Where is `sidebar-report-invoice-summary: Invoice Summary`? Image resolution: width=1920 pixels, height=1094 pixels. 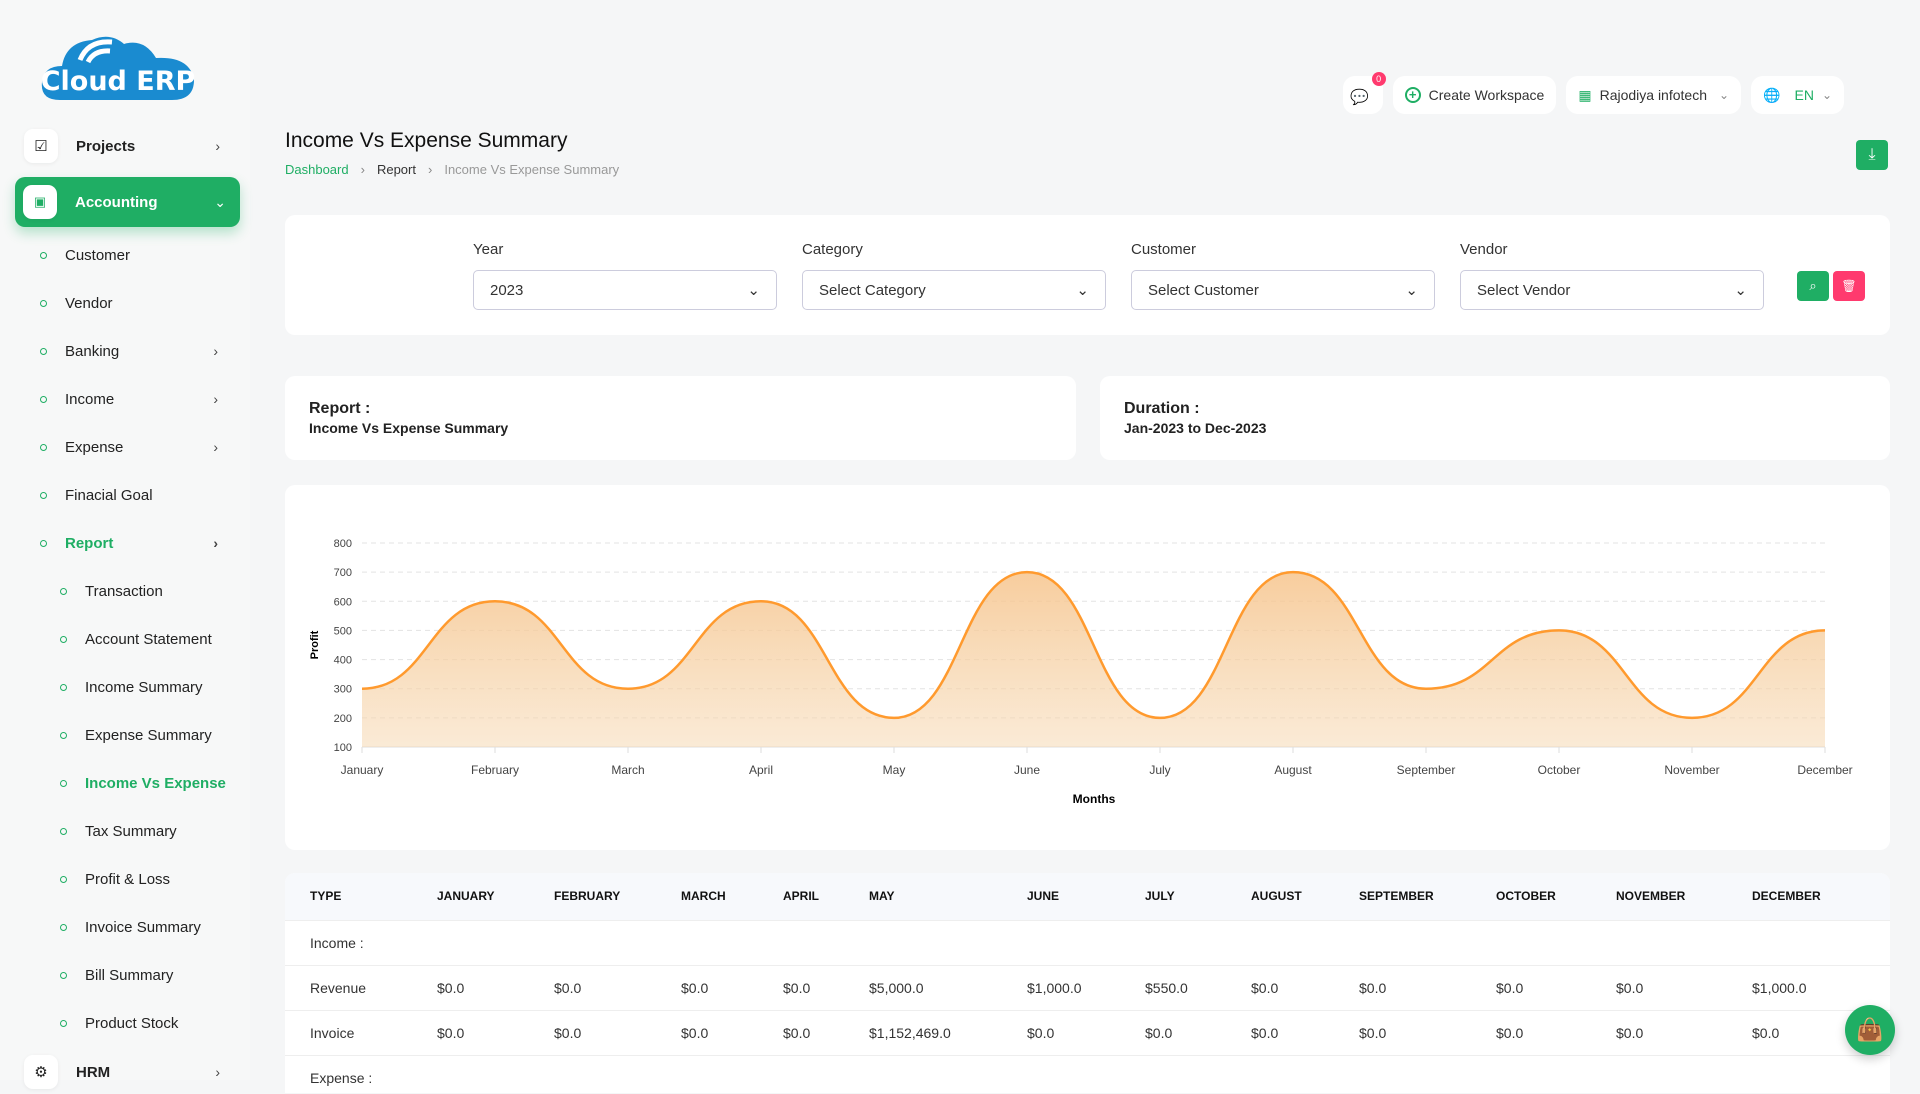 sidebar-report-invoice-summary: Invoice Summary is located at coordinates (160, 927).